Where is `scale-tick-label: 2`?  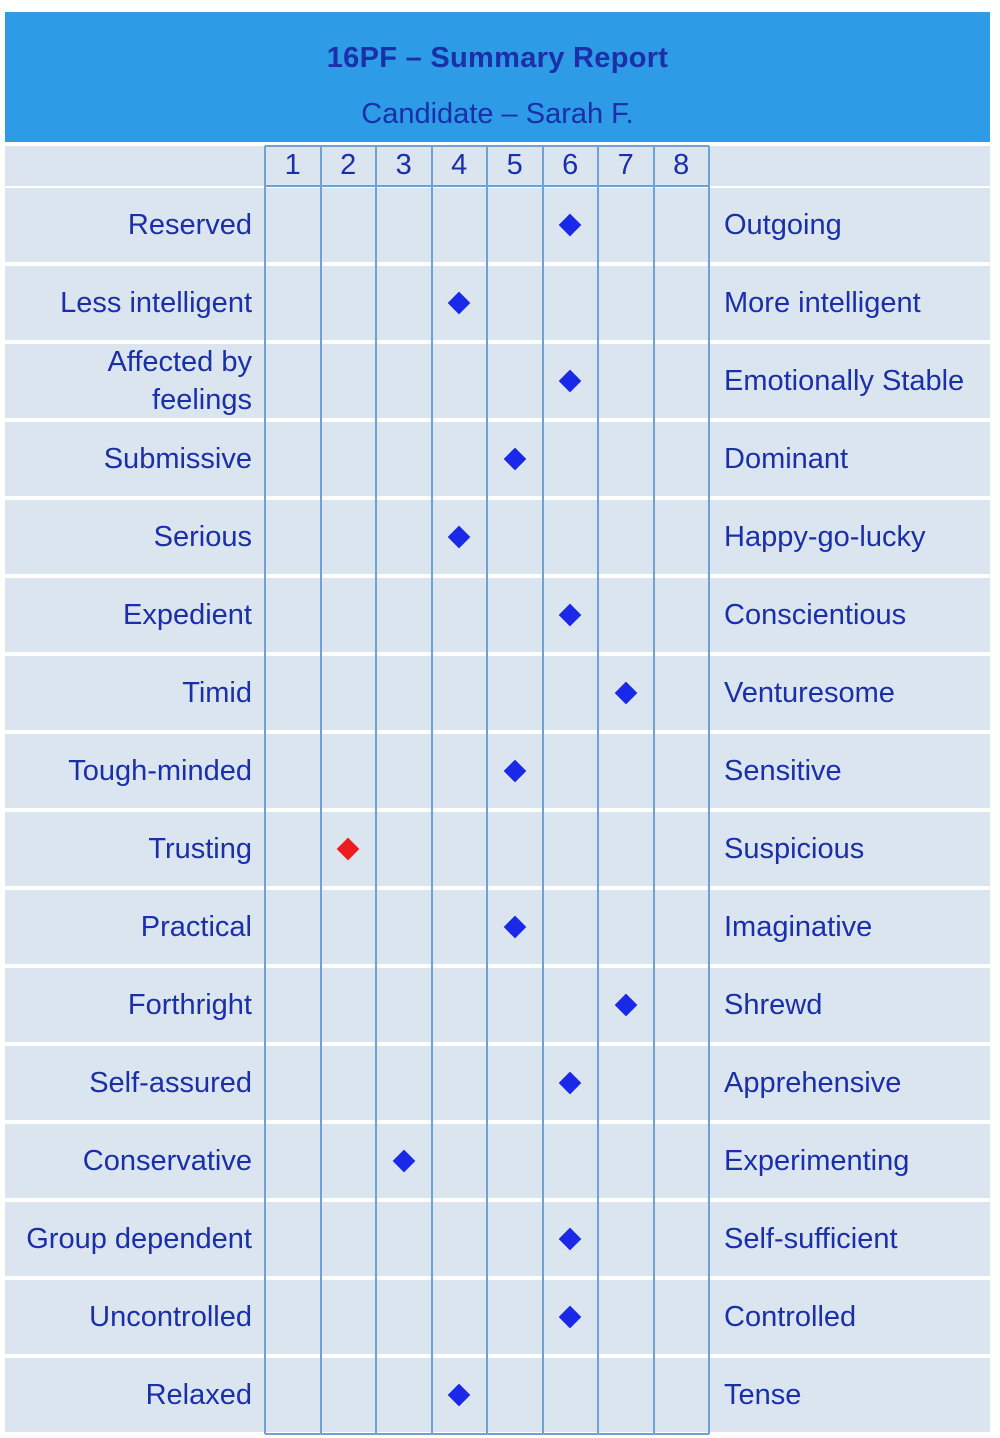 scale-tick-label: 2 is located at coordinates (348, 164).